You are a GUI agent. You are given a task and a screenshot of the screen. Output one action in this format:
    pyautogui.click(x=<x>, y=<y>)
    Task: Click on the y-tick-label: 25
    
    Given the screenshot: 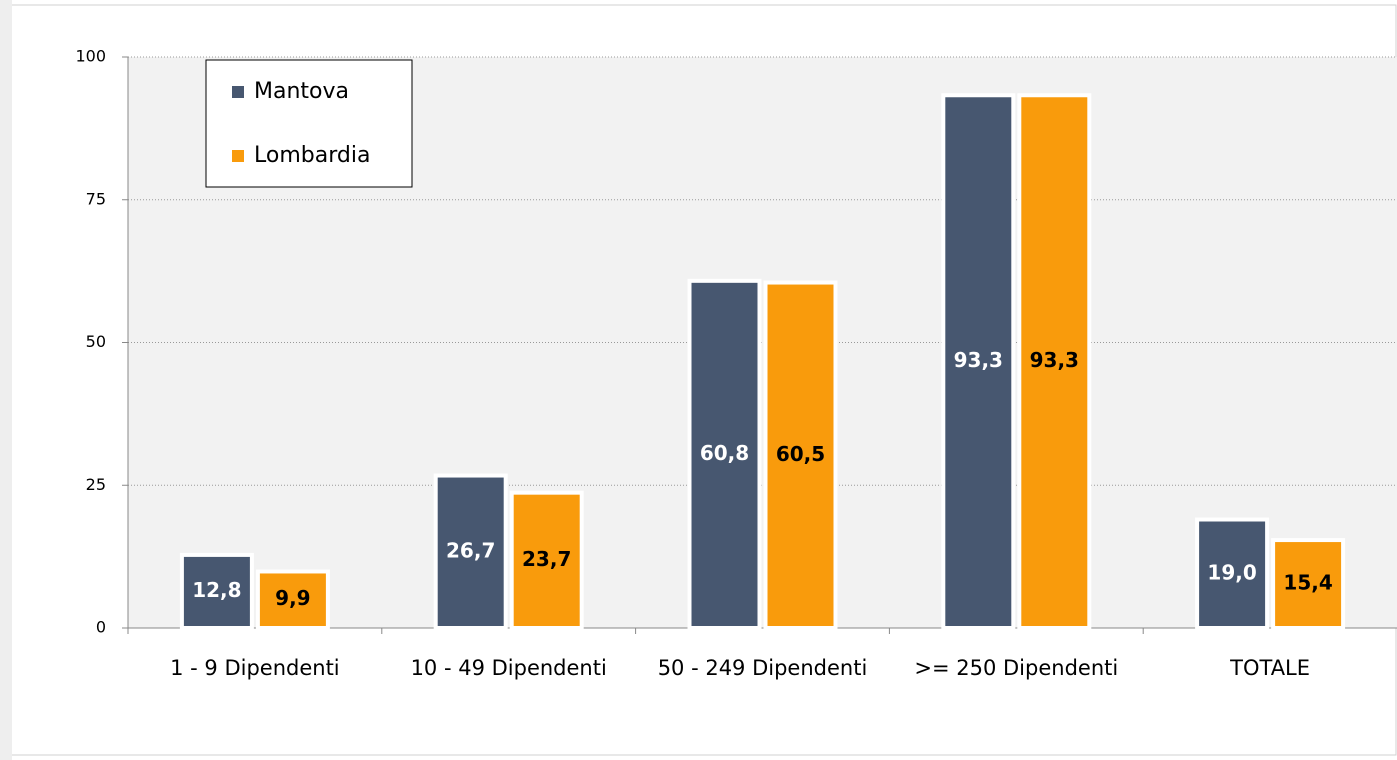 What is the action you would take?
    pyautogui.click(x=96, y=484)
    